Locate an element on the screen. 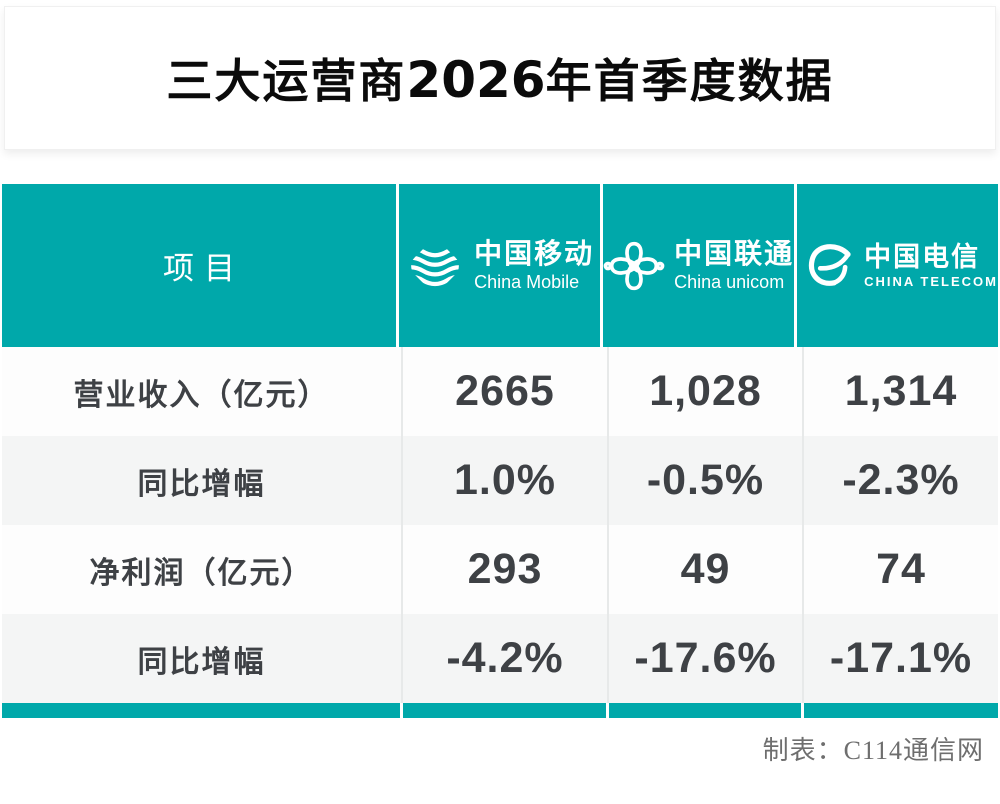 This screenshot has width=1000, height=804. revenue-yoy-china-mobile: 1.0% is located at coordinates (504, 480).